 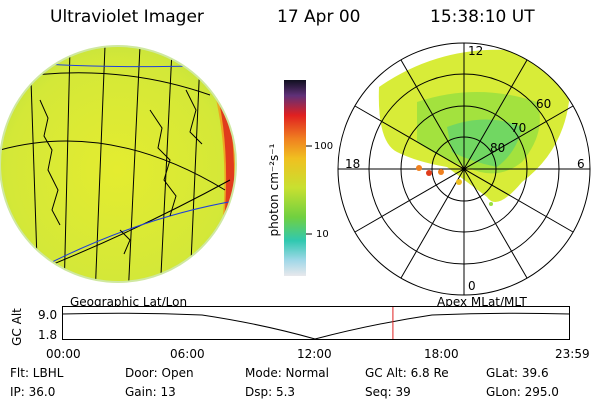 What do you see at coordinates (441, 354) in the screenshot?
I see `time-tick-1800: 18:00` at bounding box center [441, 354].